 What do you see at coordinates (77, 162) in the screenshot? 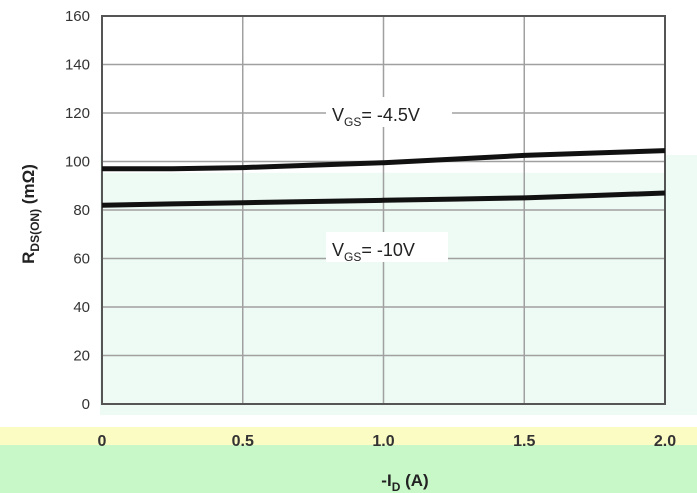
I see `y-tick-label: 100` at bounding box center [77, 162].